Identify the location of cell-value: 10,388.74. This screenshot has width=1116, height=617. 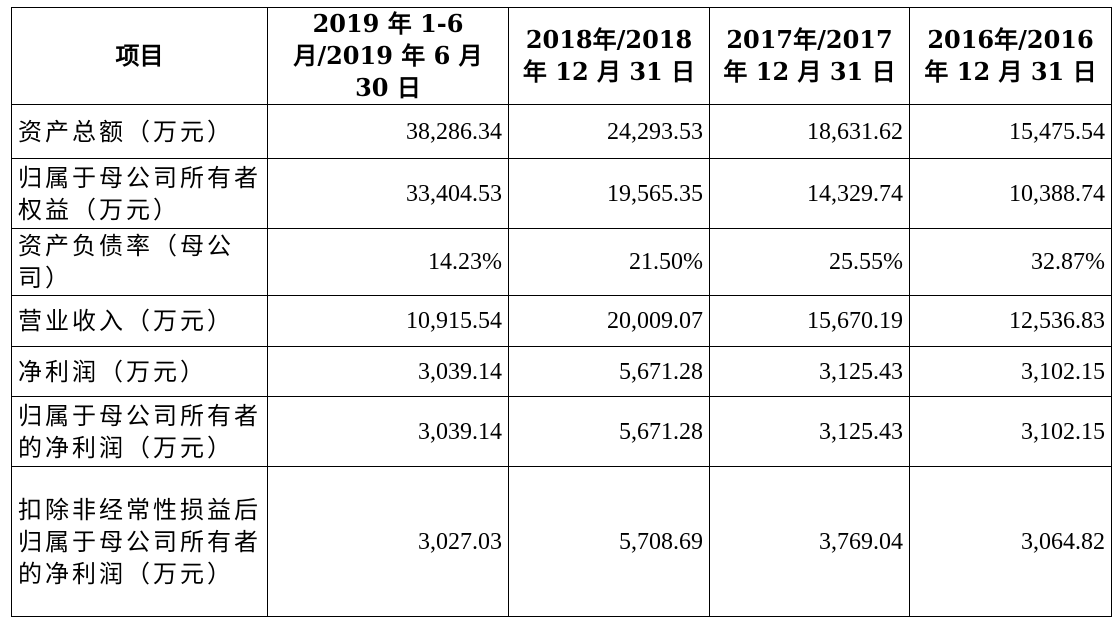
(1010, 193).